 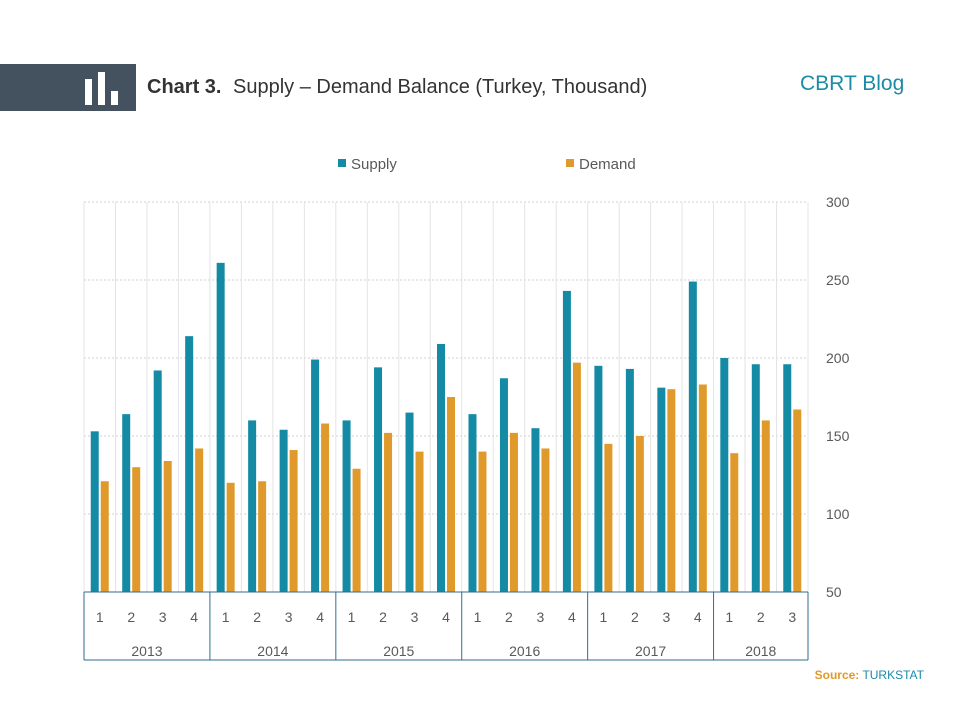 What do you see at coordinates (374, 164) in the screenshot?
I see `legend-label-supply: Supply` at bounding box center [374, 164].